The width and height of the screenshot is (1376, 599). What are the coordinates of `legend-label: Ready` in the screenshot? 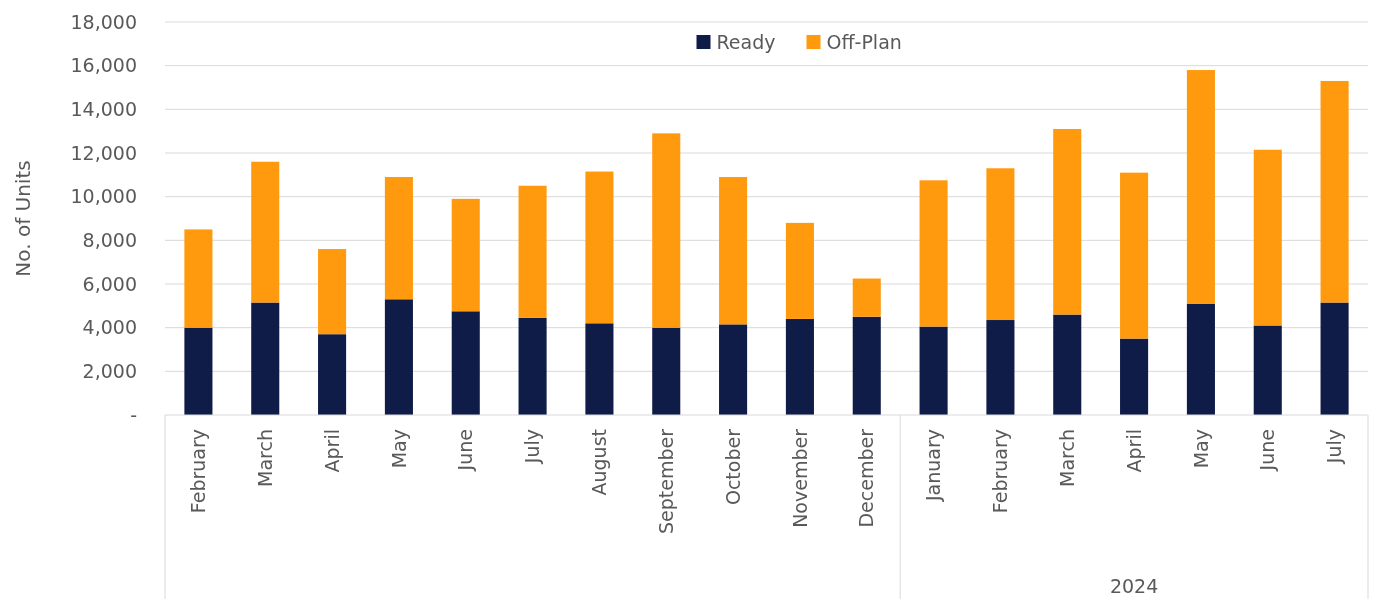 It's located at (746, 41).